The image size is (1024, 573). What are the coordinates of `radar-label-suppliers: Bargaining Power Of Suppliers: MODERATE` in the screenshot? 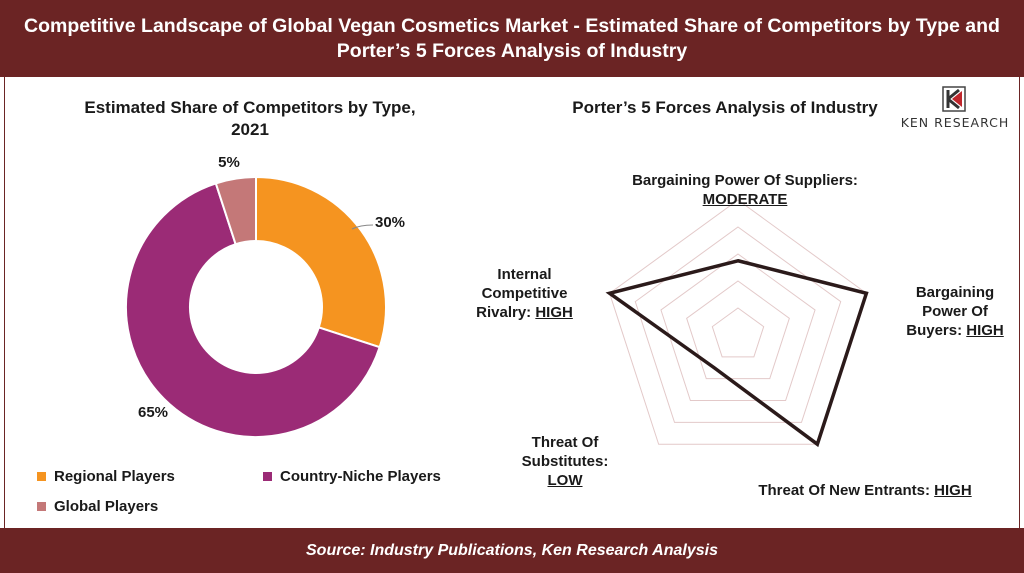 It's located at (745, 190).